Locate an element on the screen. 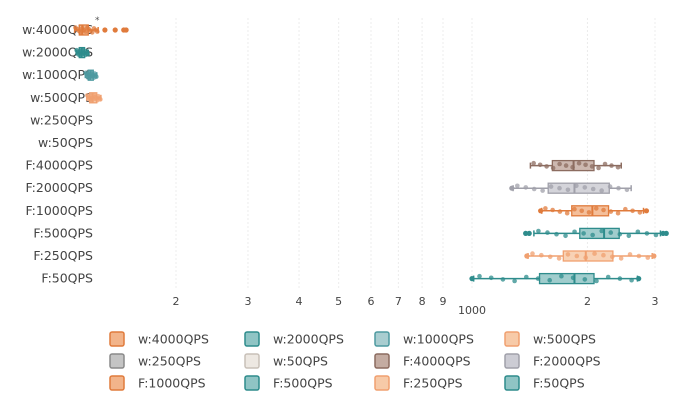  x-tick-label: 9 is located at coordinates (443, 301).